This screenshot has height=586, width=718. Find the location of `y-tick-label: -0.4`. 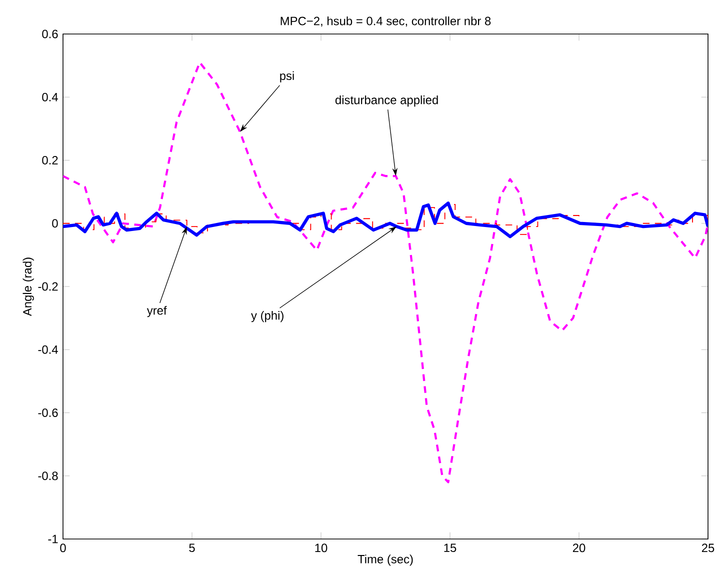

y-tick-label: -0.4 is located at coordinates (48, 349).